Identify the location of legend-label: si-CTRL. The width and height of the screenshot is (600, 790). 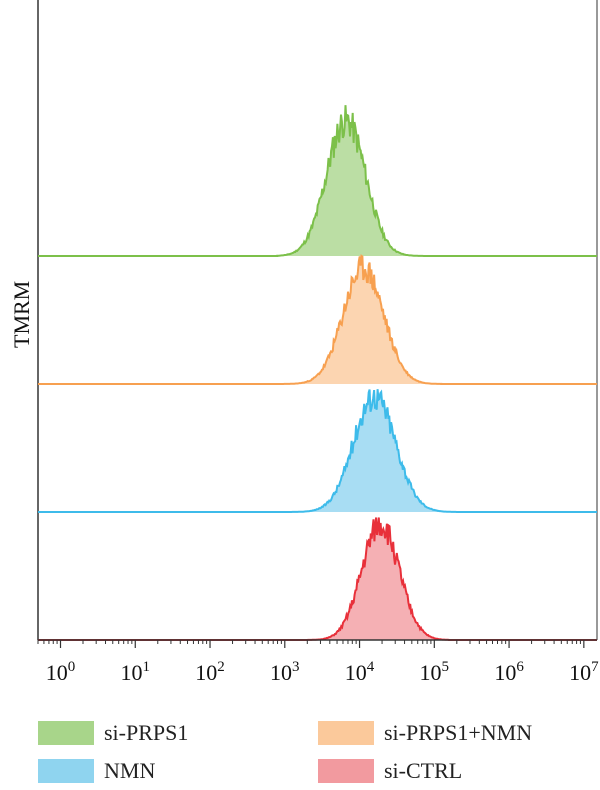
(423, 770).